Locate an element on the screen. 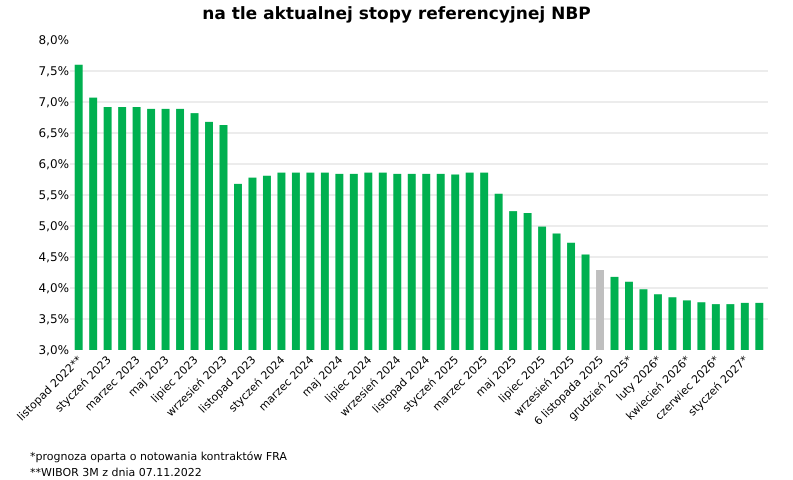 This screenshot has width=793, height=480. y-tick-label: 6,0% is located at coordinates (53, 164).